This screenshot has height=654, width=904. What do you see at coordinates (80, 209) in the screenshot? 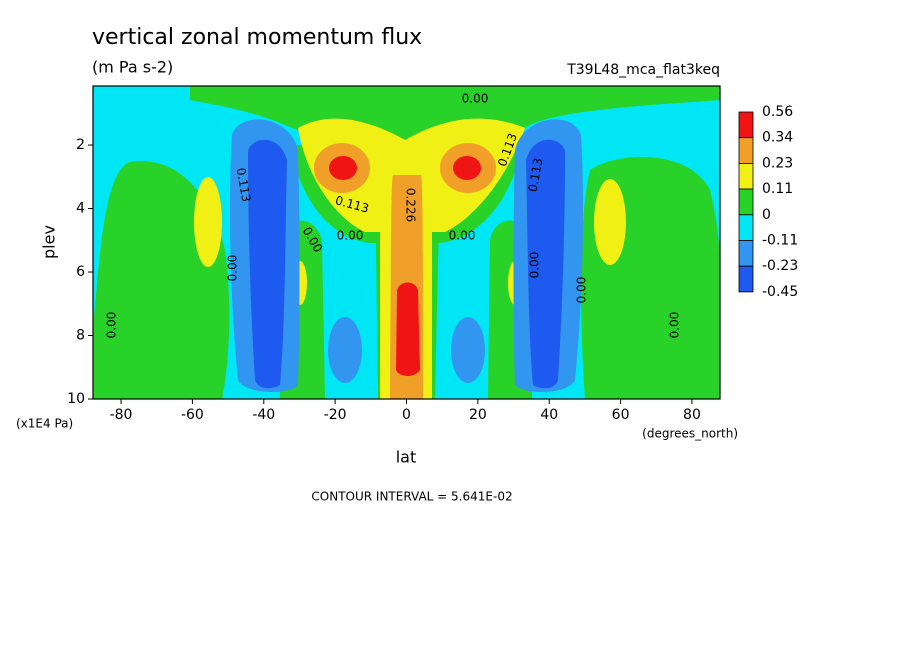
I see `y-tick-label: 4` at bounding box center [80, 209].